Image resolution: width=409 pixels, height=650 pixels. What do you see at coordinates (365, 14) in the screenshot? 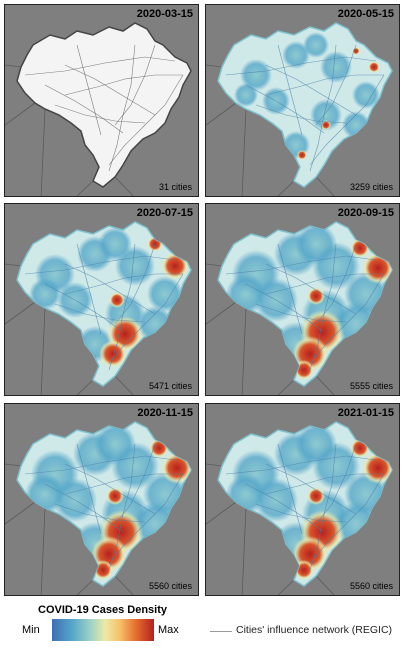
I see `panel-date: 2020-05-15` at bounding box center [365, 14].